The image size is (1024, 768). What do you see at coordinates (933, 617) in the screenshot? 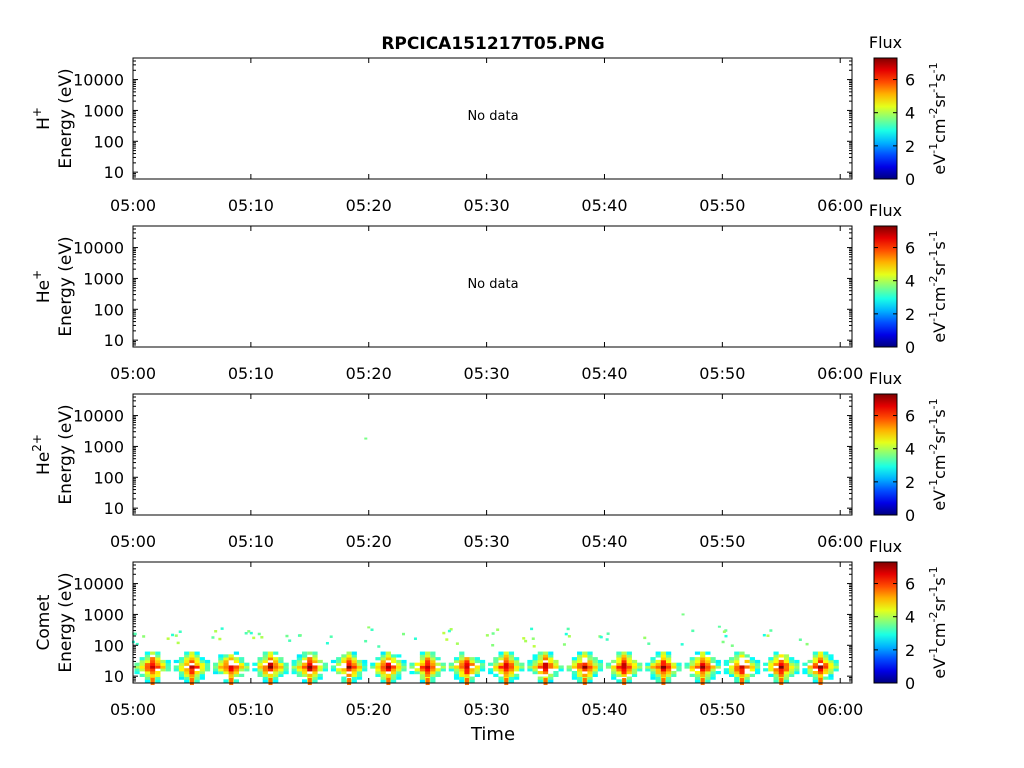
I see `unit-exponent: -2` at bounding box center [933, 617].